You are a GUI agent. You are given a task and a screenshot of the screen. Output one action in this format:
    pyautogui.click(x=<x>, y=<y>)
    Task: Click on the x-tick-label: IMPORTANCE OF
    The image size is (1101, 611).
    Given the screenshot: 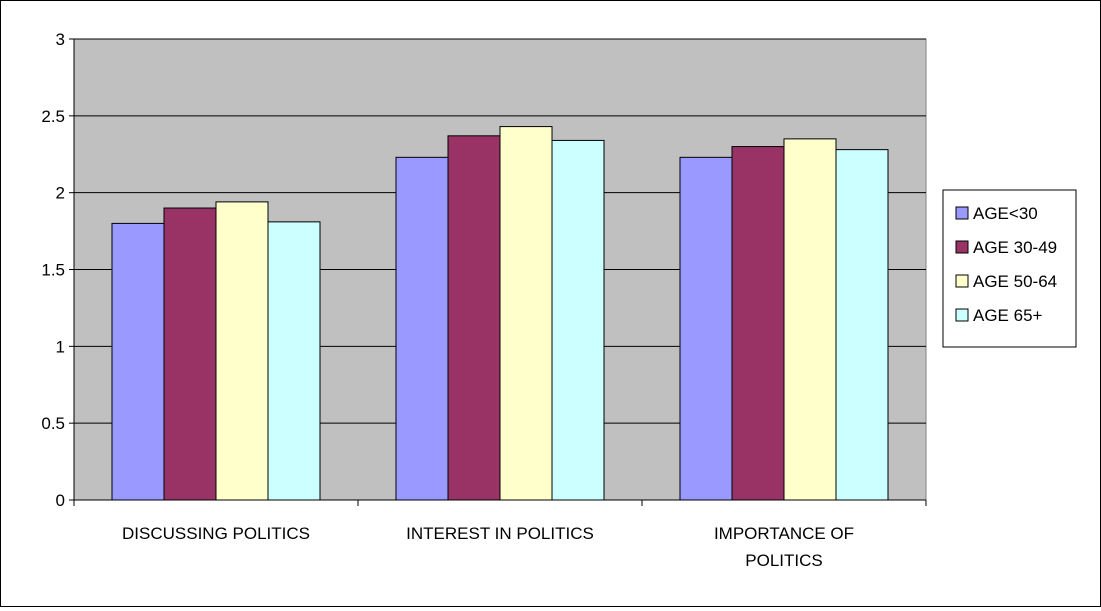 What is the action you would take?
    pyautogui.click(x=784, y=533)
    